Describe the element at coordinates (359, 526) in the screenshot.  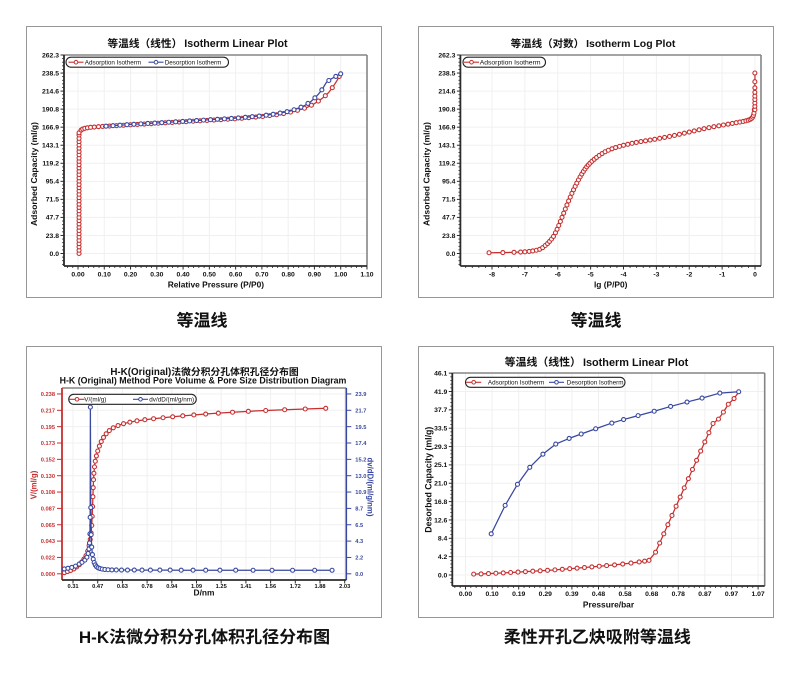
I see `svg-text: 6.5` at that location.